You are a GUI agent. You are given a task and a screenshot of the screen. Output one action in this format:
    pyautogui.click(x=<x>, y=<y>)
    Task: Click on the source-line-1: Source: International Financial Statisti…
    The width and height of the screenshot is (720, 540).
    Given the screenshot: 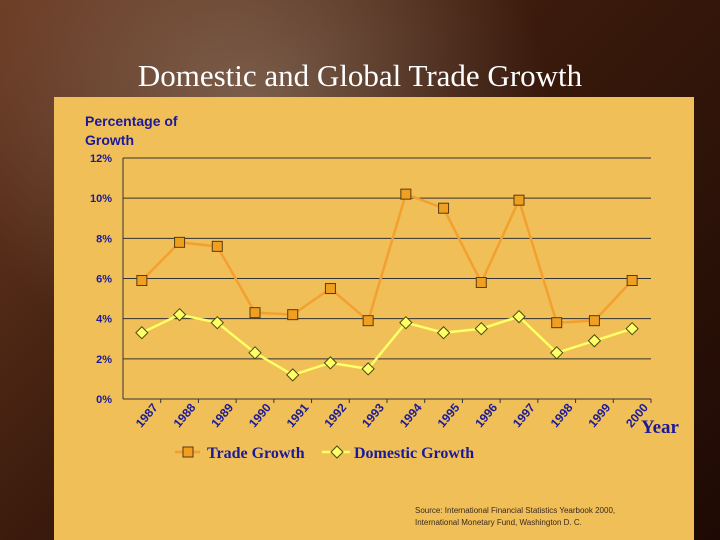 What is the action you would take?
    pyautogui.click(x=515, y=510)
    